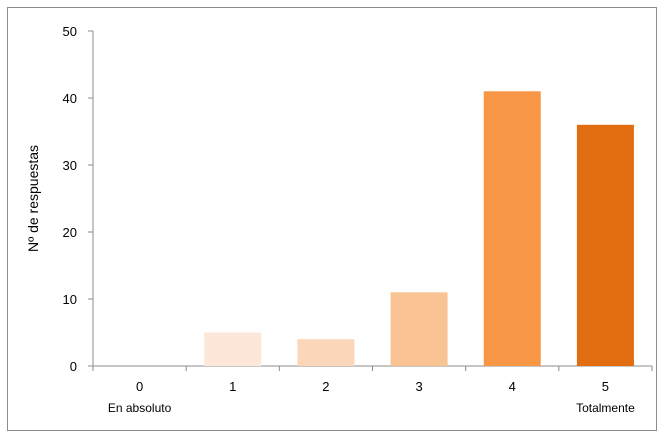 Image resolution: width=664 pixels, height=438 pixels. What do you see at coordinates (70, 31) in the screenshot?
I see `y-tick-label: 50` at bounding box center [70, 31].